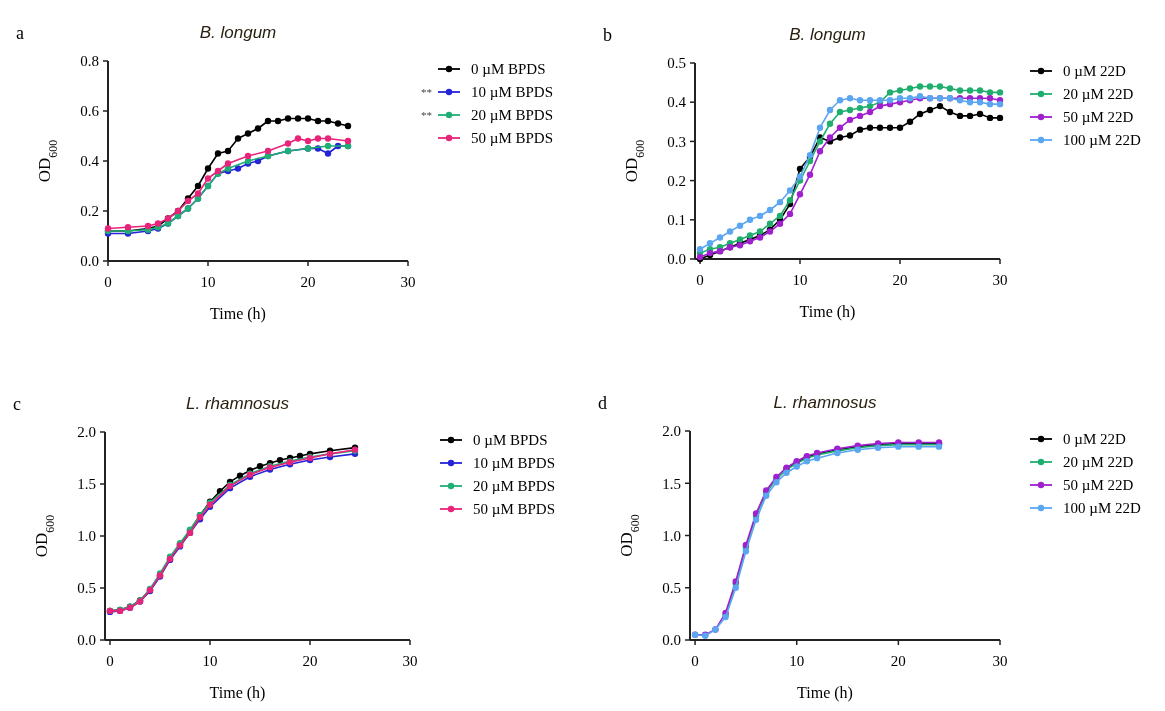 Image resolution: width=1165 pixels, height=711 pixels. I want to click on y-tick-label: 0.8, so click(89, 61).